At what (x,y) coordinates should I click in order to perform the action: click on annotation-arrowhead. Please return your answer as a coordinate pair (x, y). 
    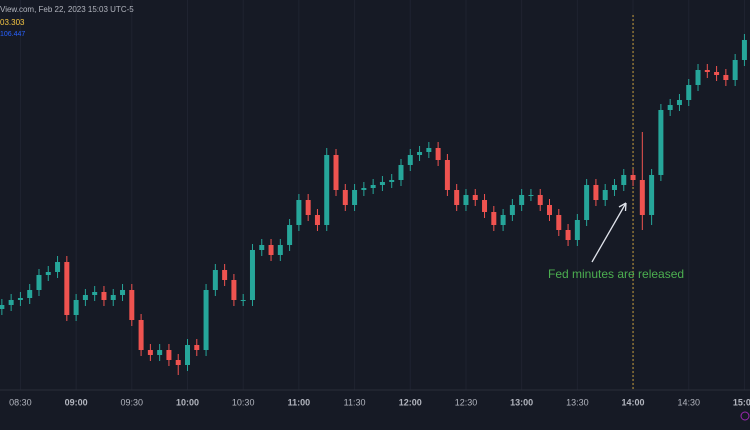
    Looking at the image, I should click on (622, 207).